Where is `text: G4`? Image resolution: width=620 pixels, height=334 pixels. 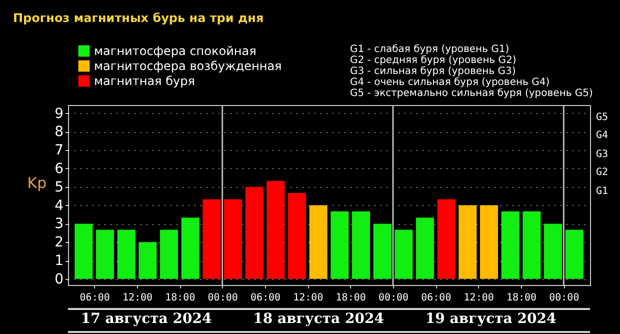
text: G4 is located at coordinates (602, 136).